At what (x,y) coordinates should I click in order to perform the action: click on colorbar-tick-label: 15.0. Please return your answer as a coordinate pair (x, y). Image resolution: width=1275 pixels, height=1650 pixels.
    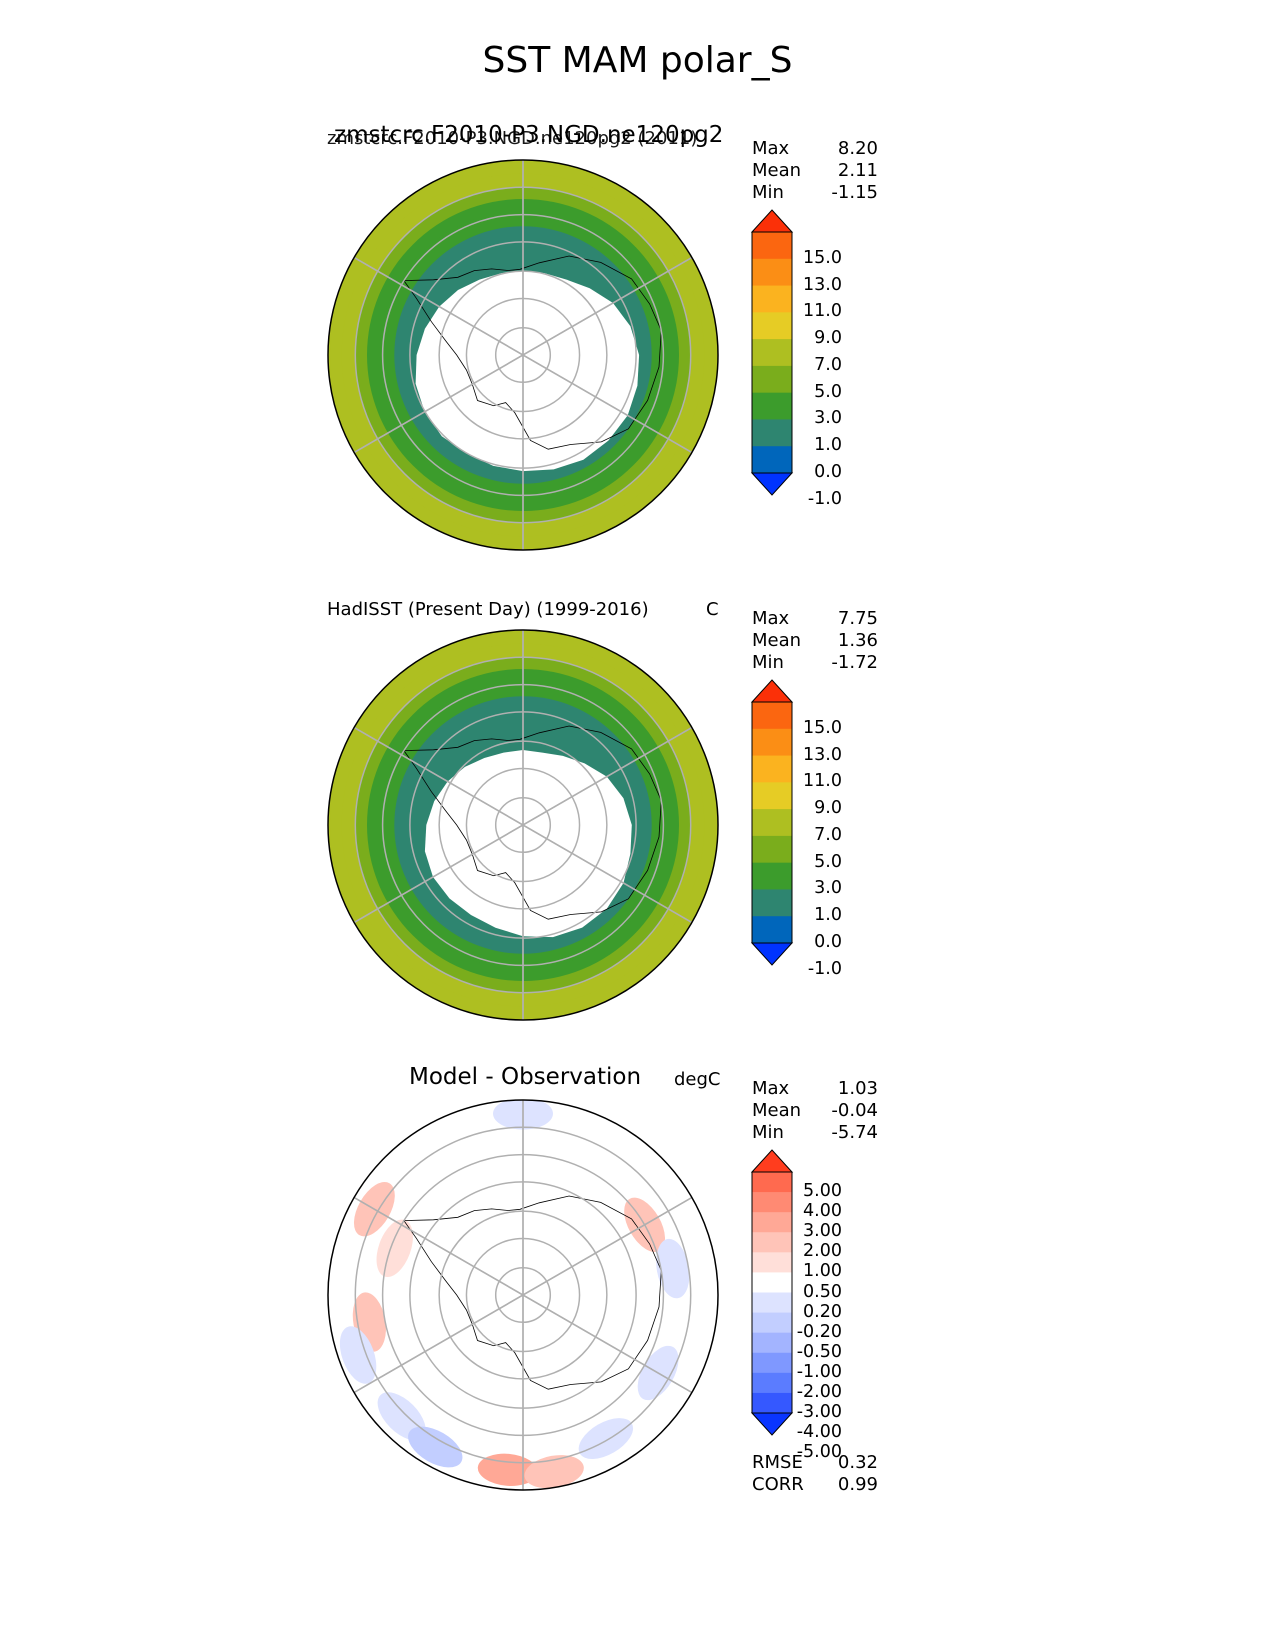
    Looking at the image, I should click on (822, 727).